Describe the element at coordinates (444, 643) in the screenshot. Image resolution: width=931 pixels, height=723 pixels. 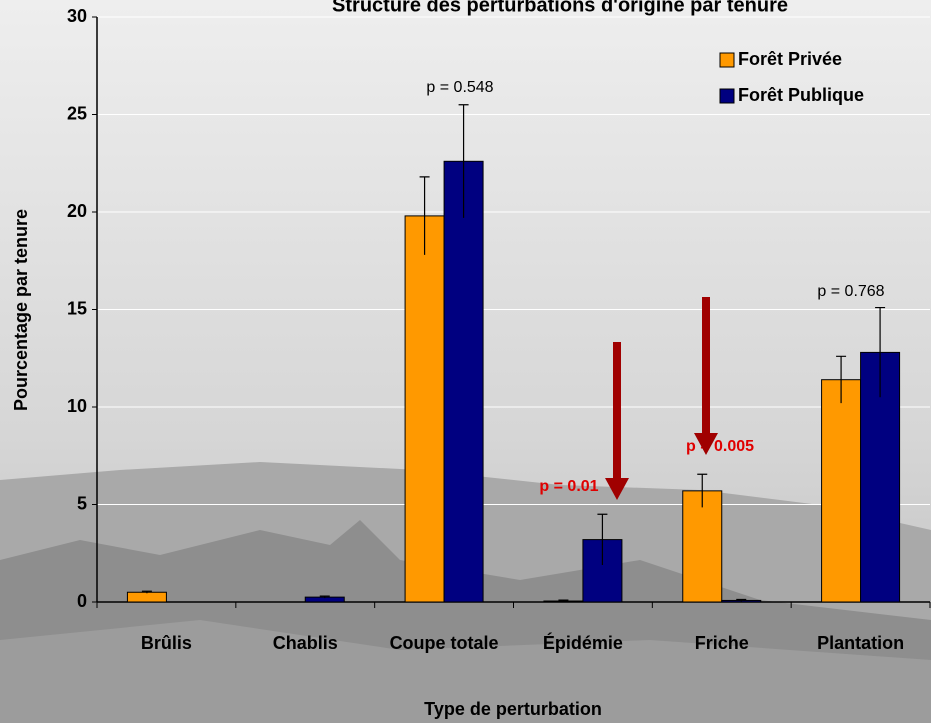
I see `x-tick-label: Coupe totale` at that location.